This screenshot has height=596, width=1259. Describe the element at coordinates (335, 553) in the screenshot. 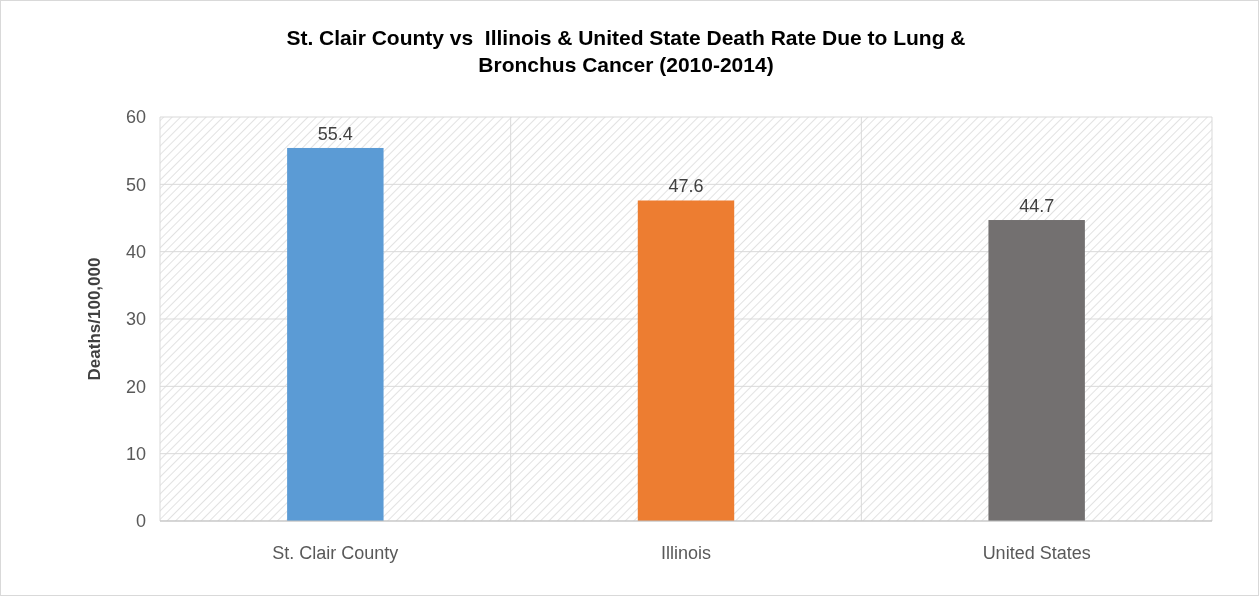

I see `x-tick-label: St. Clair County` at that location.